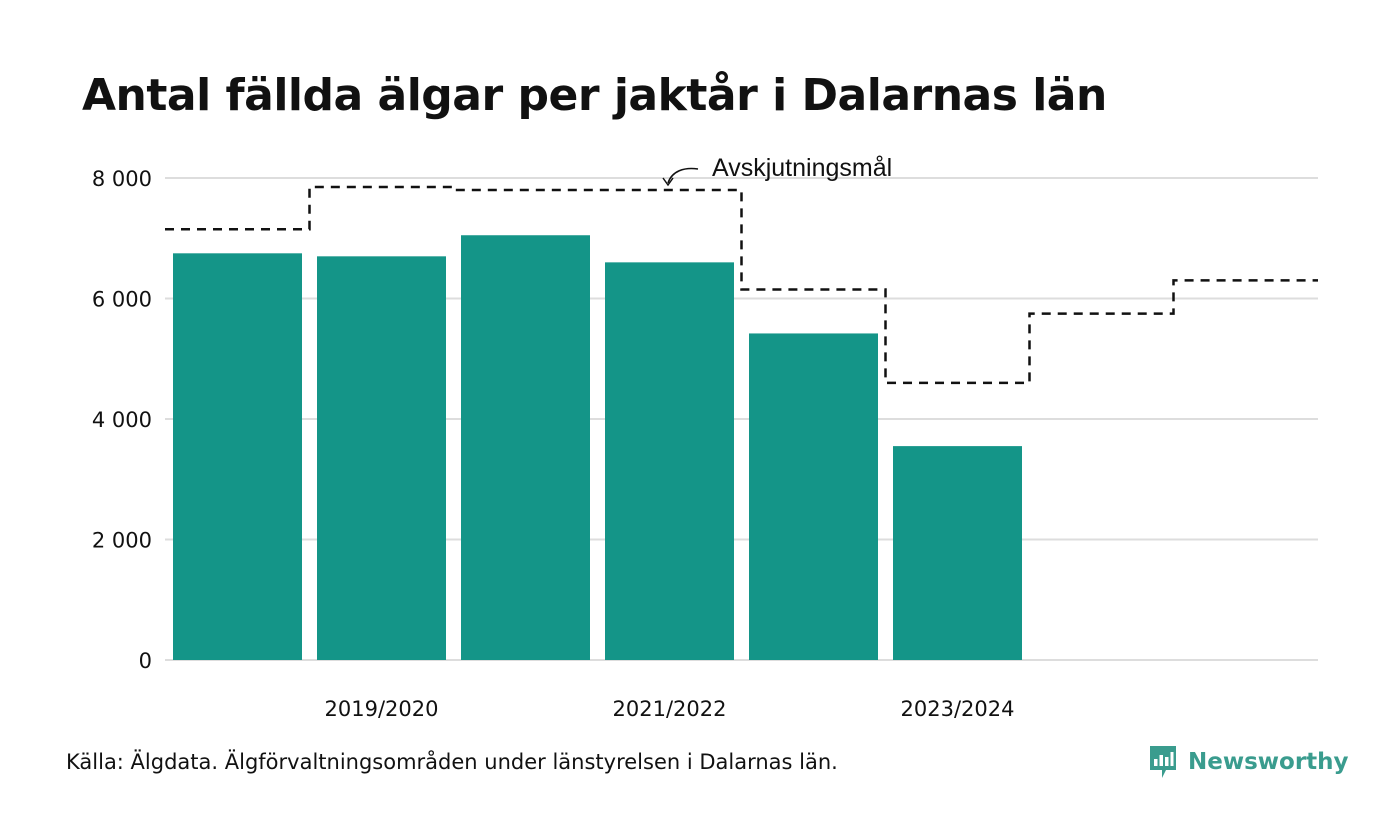 This screenshot has width=1400, height=840. What do you see at coordinates (668, 182) in the screenshot?
I see `annotation-arrowhead` at bounding box center [668, 182].